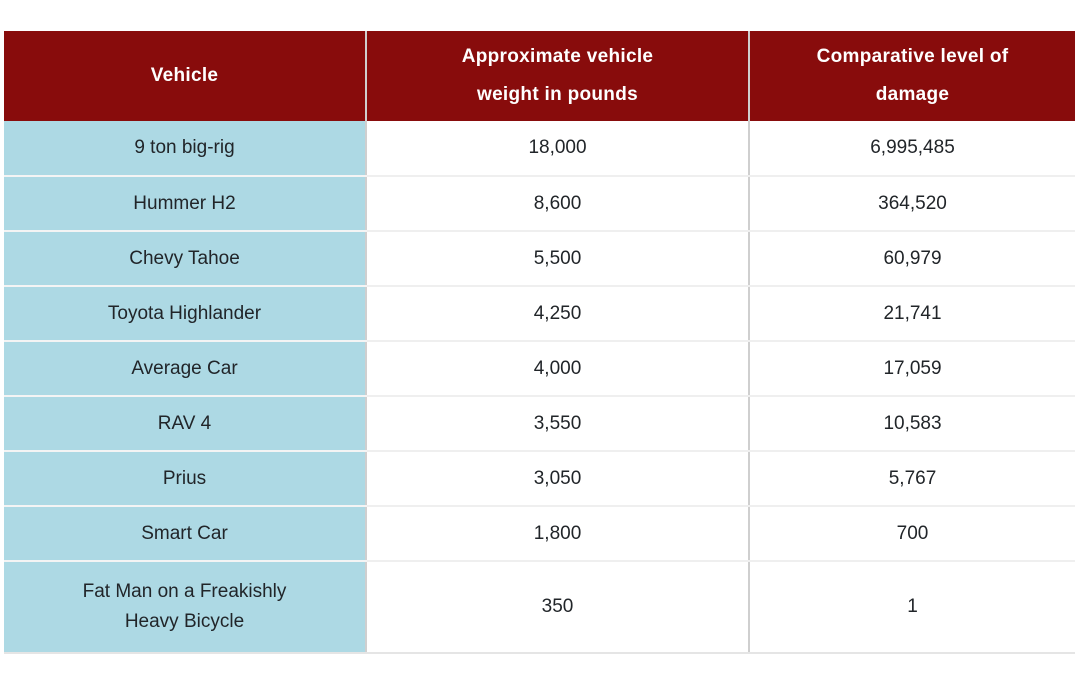 The height and width of the screenshot is (678, 1080). I want to click on weight-cell: 4,250, so click(558, 314).